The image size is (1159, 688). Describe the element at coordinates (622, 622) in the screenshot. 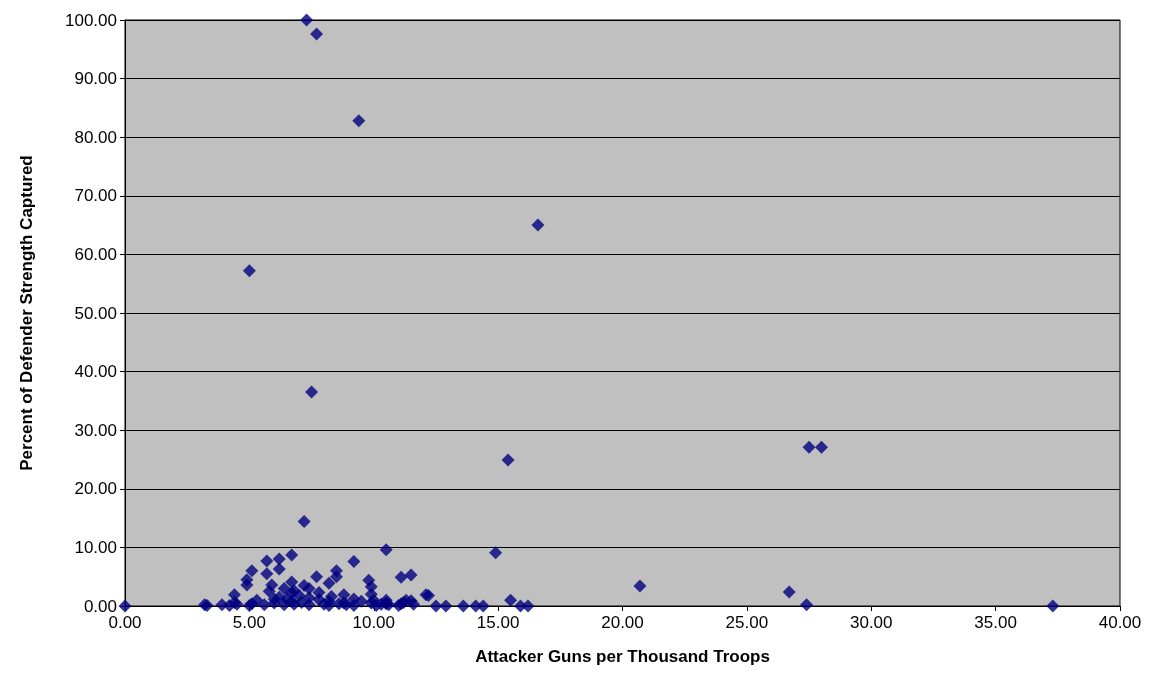

I see `x-tick-label: 20.00` at that location.